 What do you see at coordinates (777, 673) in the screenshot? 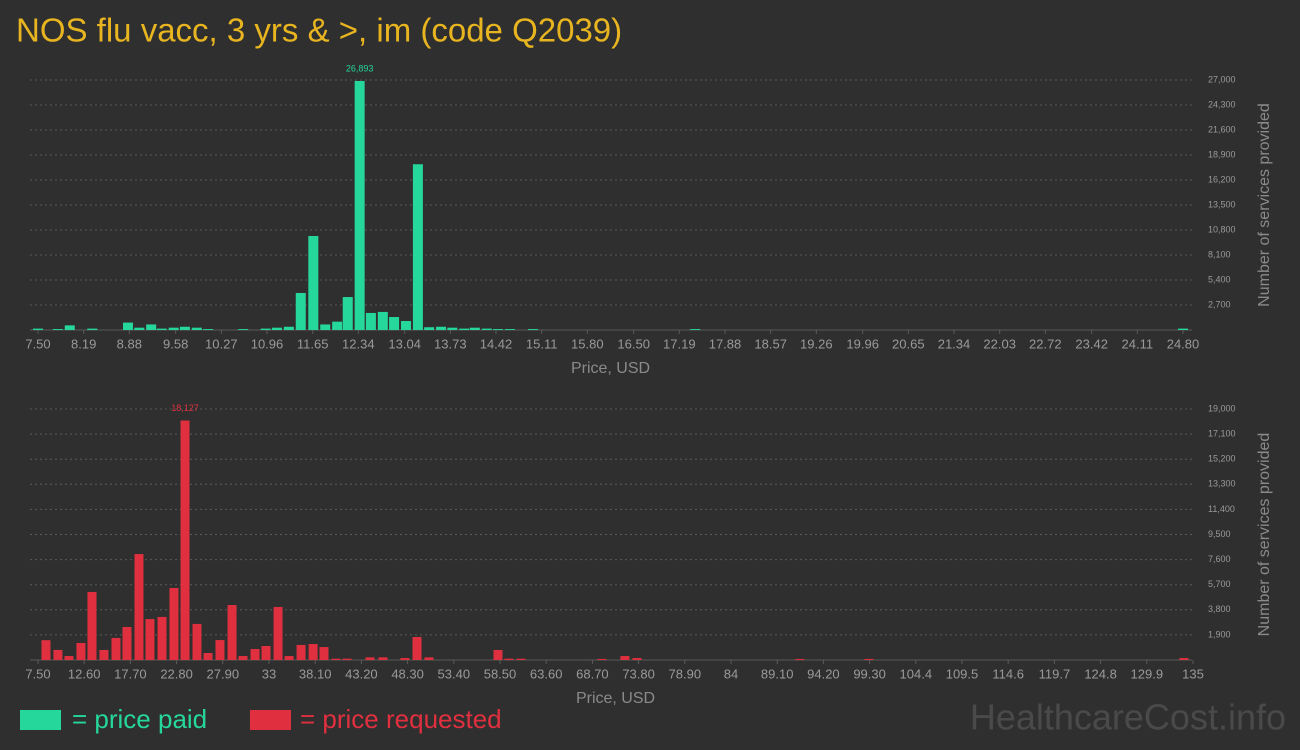
I see `x-tick-label: 89.10` at bounding box center [777, 673].